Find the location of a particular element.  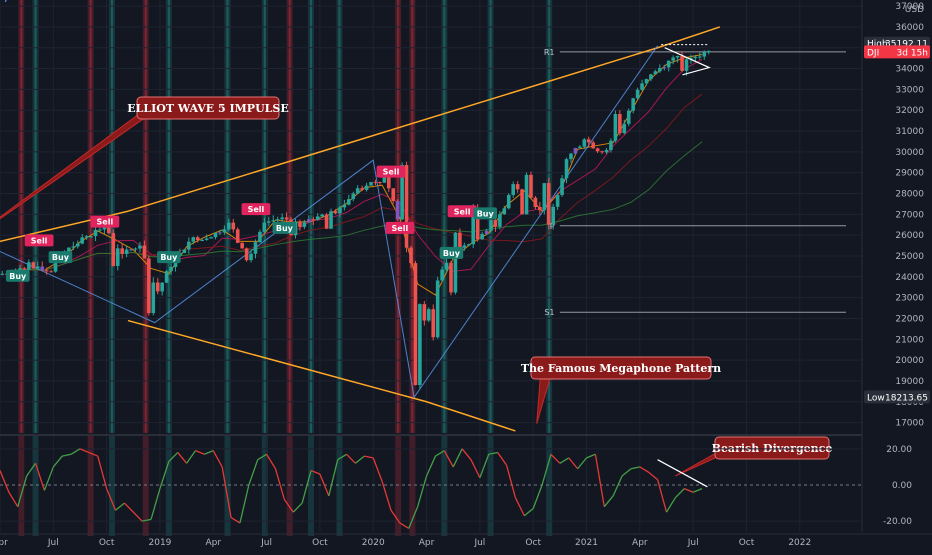

time-tick-label: 2020 is located at coordinates (373, 543).